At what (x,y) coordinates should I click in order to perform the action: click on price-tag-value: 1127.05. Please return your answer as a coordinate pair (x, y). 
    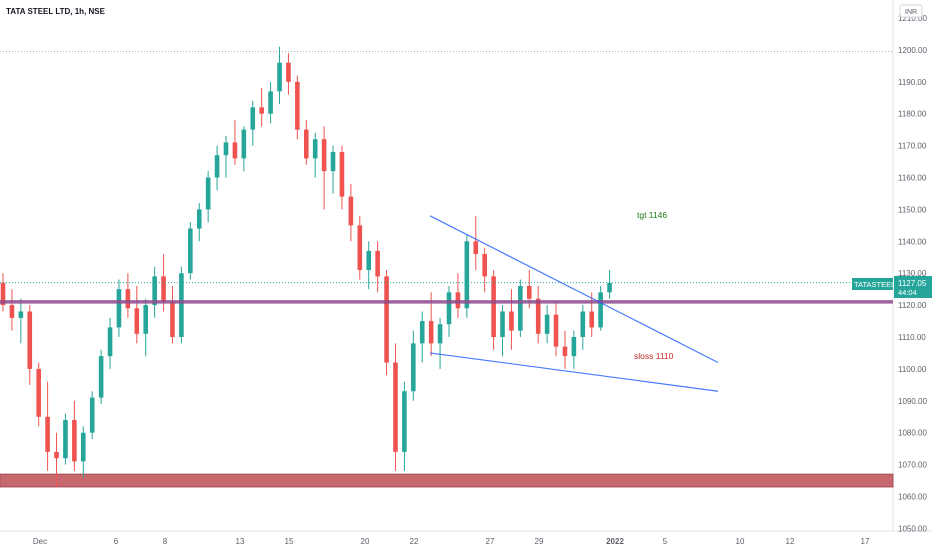
    Looking at the image, I should click on (912, 283).